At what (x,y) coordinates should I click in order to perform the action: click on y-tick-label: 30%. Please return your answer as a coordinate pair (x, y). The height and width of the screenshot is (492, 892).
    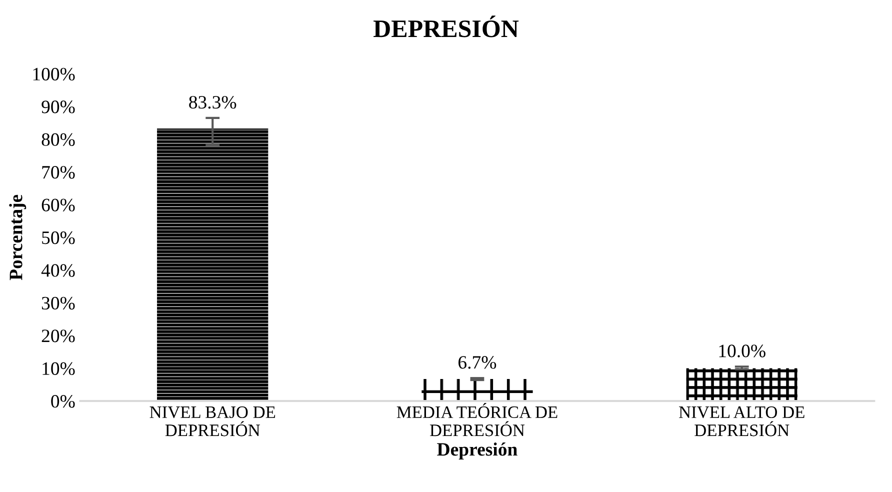
    Looking at the image, I should click on (58, 303).